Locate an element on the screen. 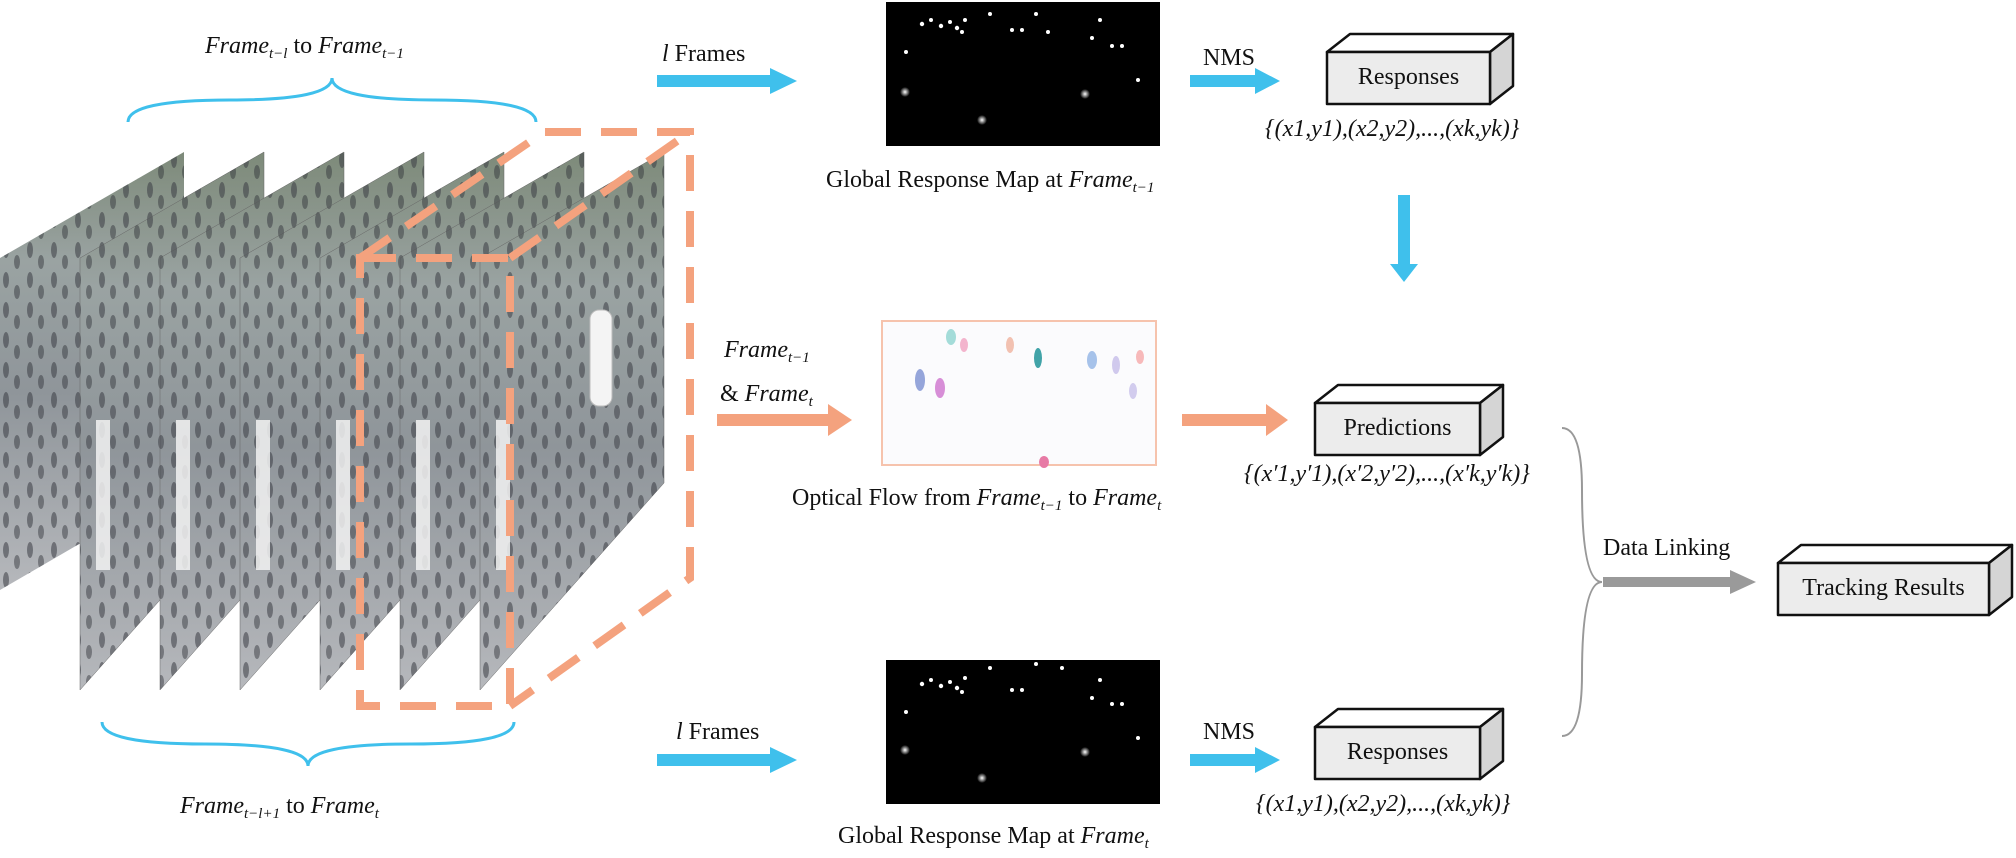 The height and width of the screenshot is (858, 2016). label-l-frames-top: l Frames is located at coordinates (704, 54).